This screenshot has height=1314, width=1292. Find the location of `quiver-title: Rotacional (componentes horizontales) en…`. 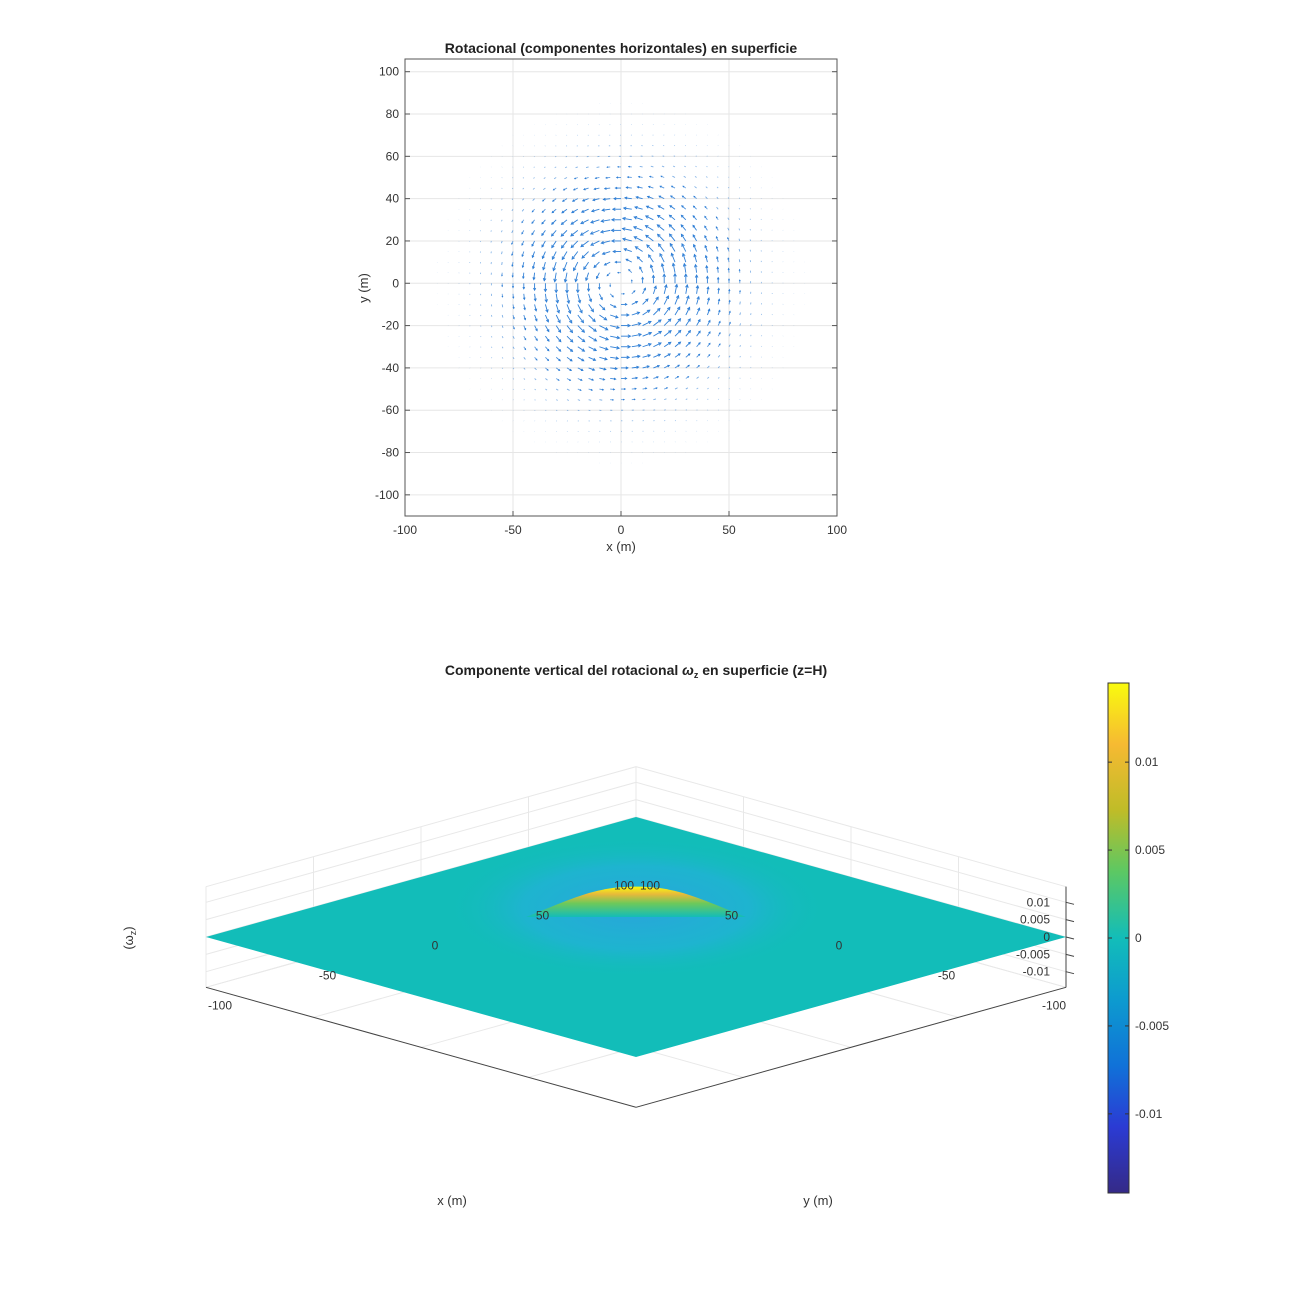

quiver-title: Rotacional (componentes horizontales) en… is located at coordinates (621, 48).